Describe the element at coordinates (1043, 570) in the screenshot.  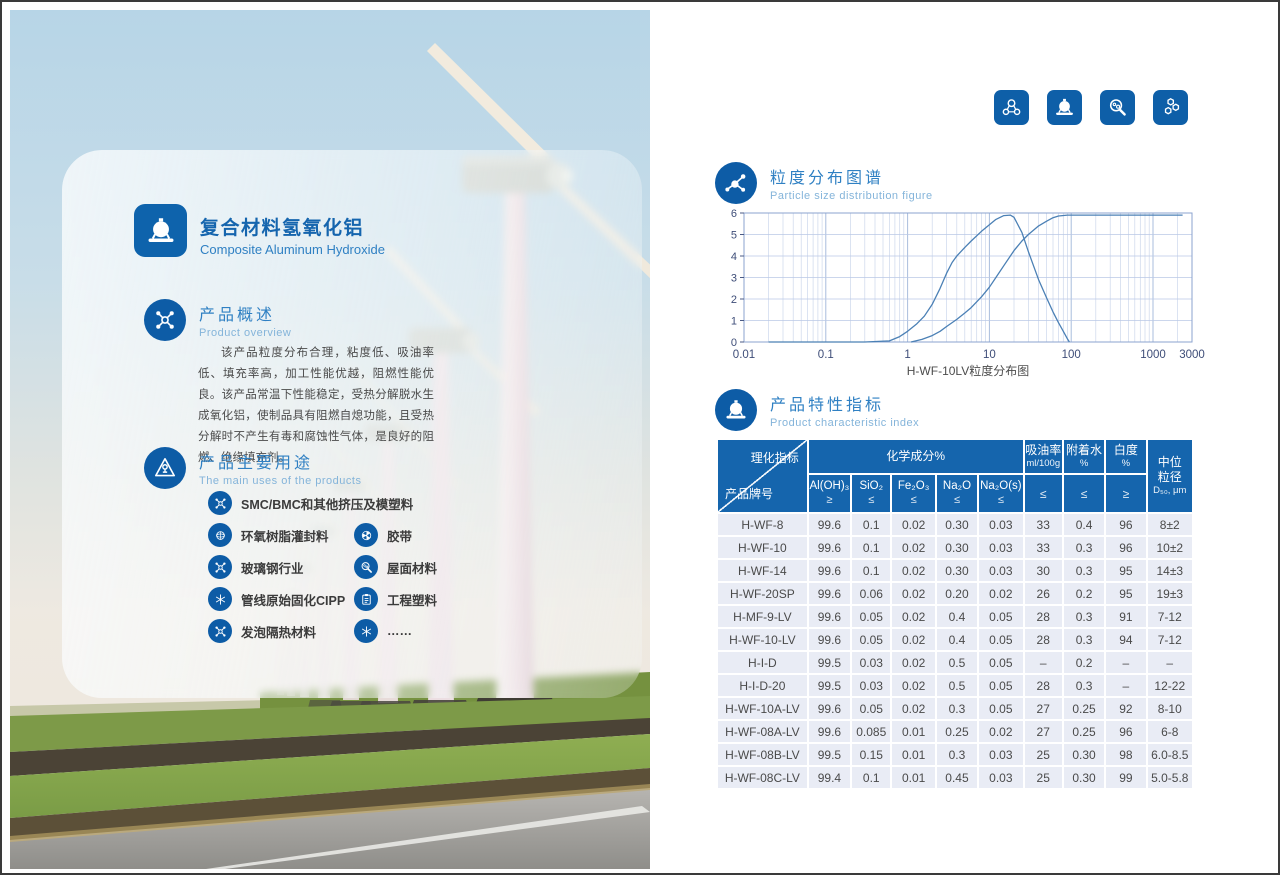
I see `value-cell: 30` at that location.